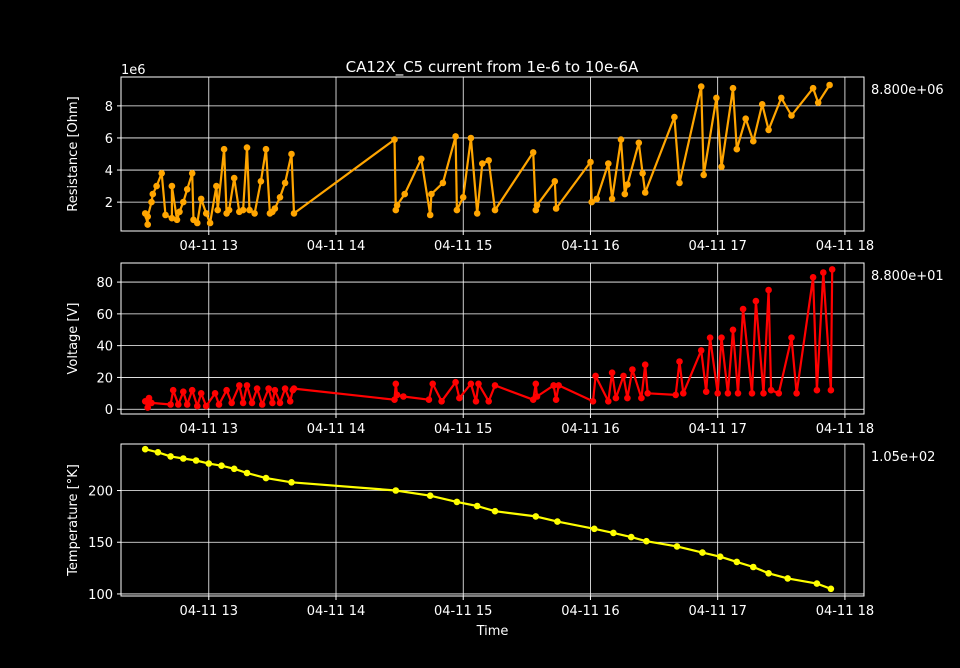 This screenshot has height=668, width=960. I want to click on voltage-x-tick-label: 04-11 14, so click(336, 429).